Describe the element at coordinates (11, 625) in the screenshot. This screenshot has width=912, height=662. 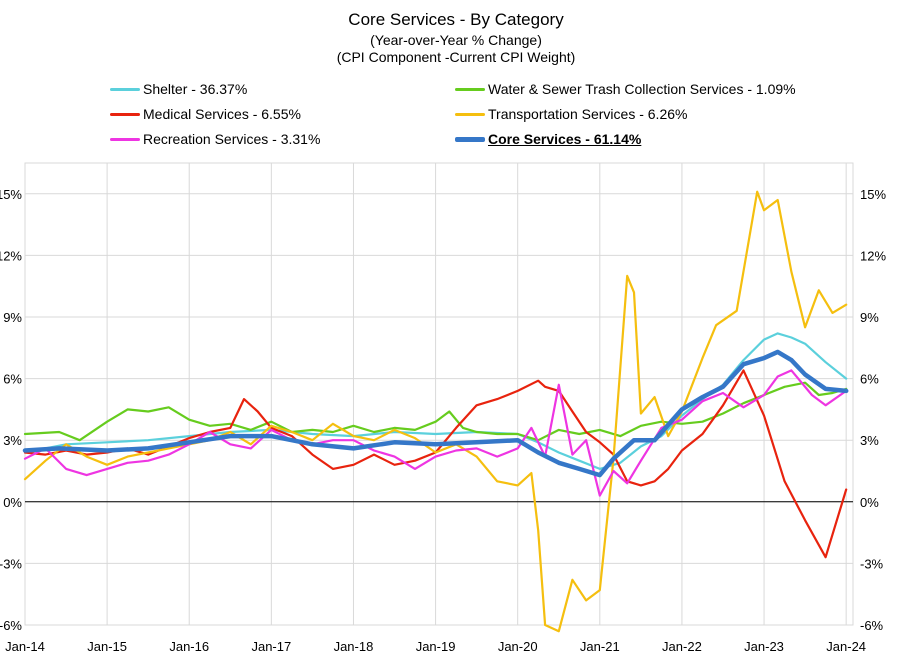
I see `y-tick-label-left: -6%` at that location.